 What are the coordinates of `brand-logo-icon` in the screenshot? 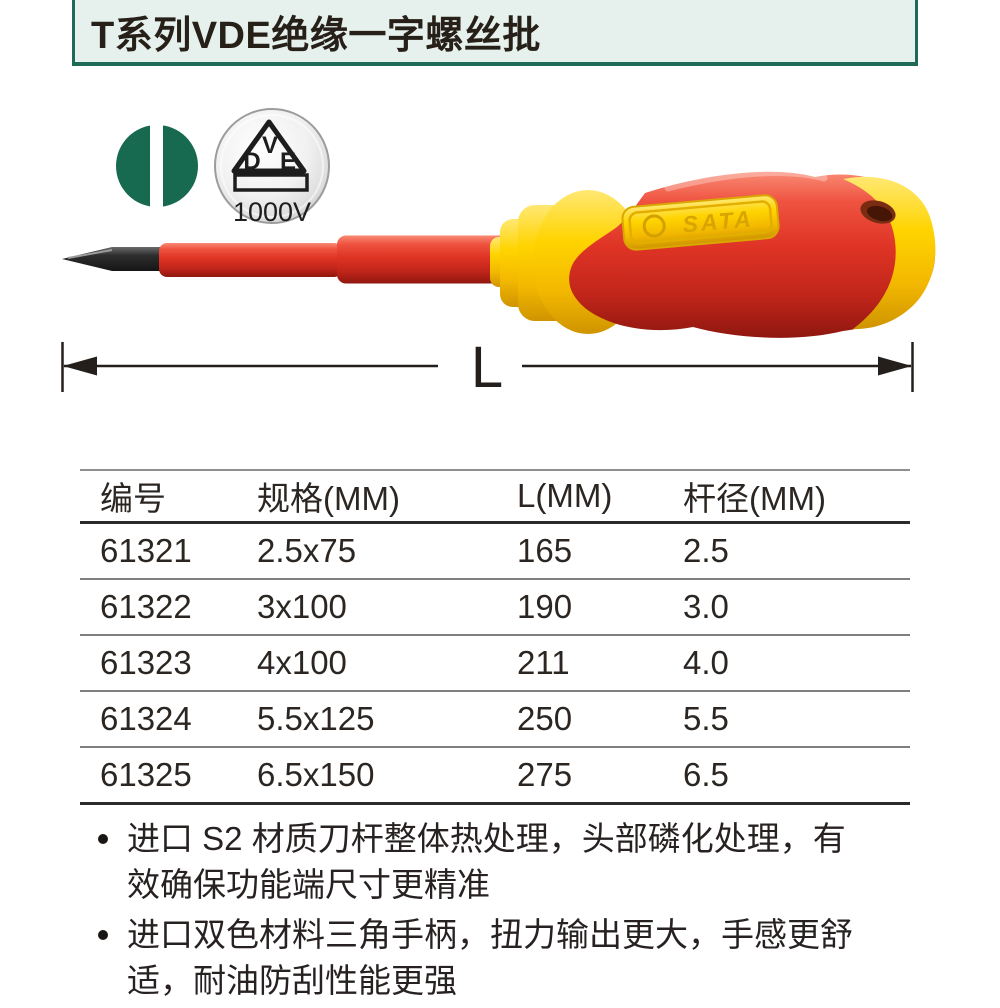 It's located at (654, 226).